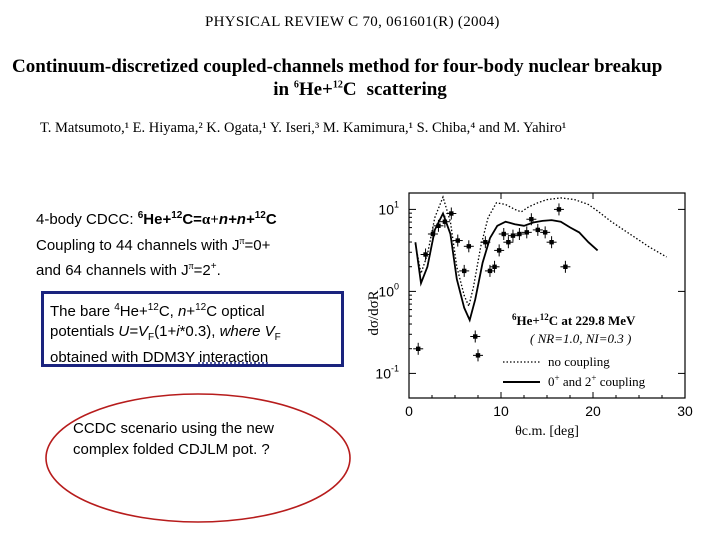 This screenshot has width=720, height=540. What do you see at coordinates (296, 85) in the screenshot?
I see `title-he-mass: 6` at bounding box center [296, 85].